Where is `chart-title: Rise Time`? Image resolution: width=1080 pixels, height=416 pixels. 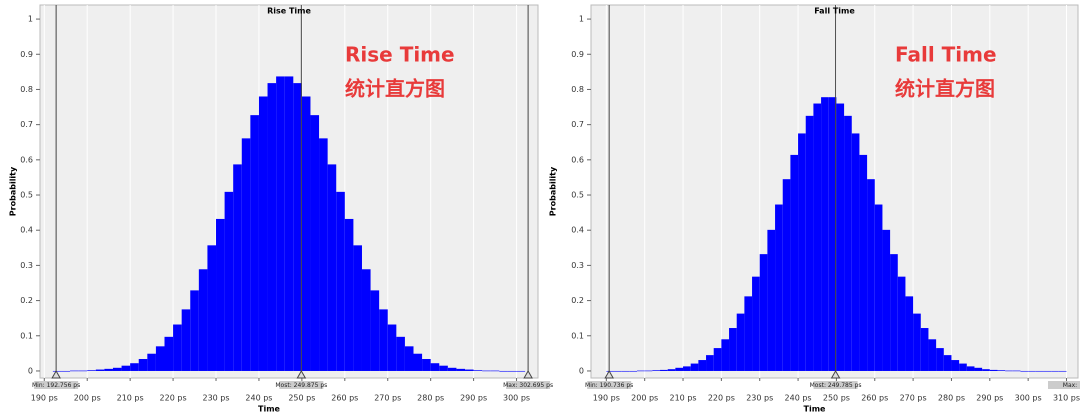 chart-title: Rise Time is located at coordinates (289, 11).